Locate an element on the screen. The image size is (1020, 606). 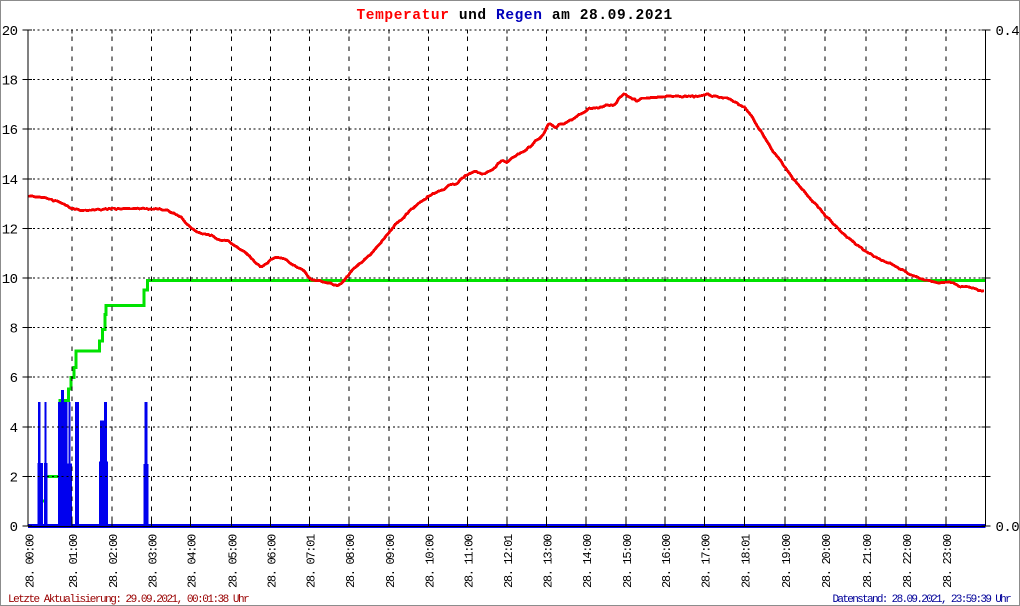
svg-text: 18 is located at coordinates (10, 82).